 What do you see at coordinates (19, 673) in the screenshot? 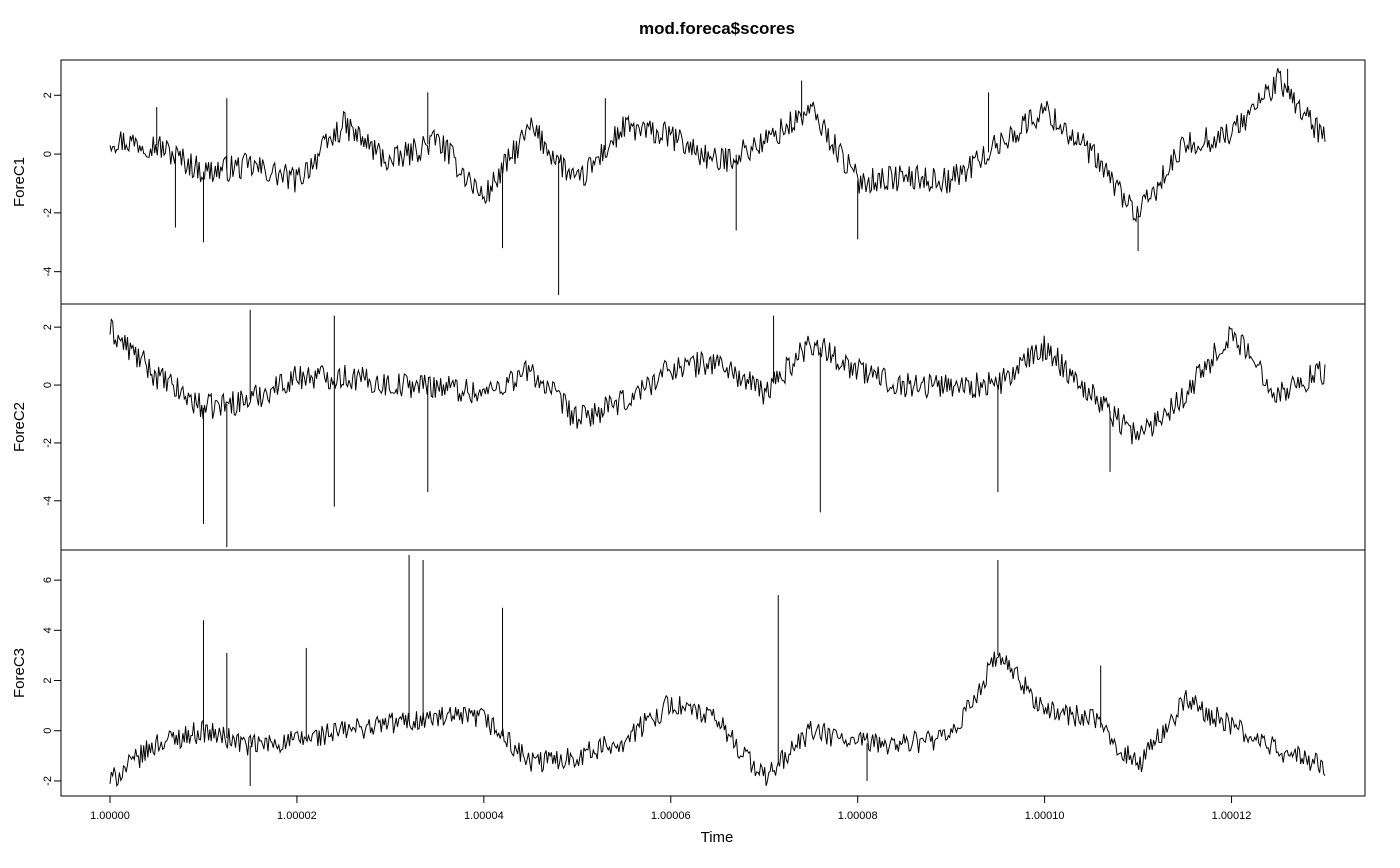
I see `panel-3-ylabel: ForeC3` at bounding box center [19, 673].